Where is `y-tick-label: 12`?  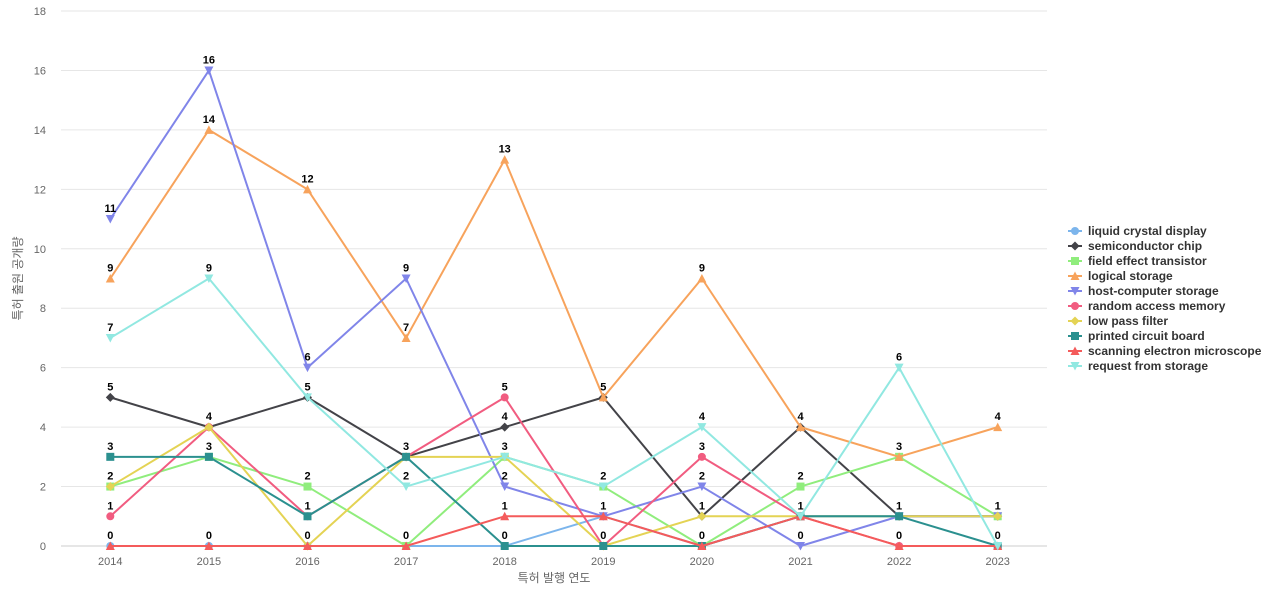
y-tick-label: 12 is located at coordinates (40, 190).